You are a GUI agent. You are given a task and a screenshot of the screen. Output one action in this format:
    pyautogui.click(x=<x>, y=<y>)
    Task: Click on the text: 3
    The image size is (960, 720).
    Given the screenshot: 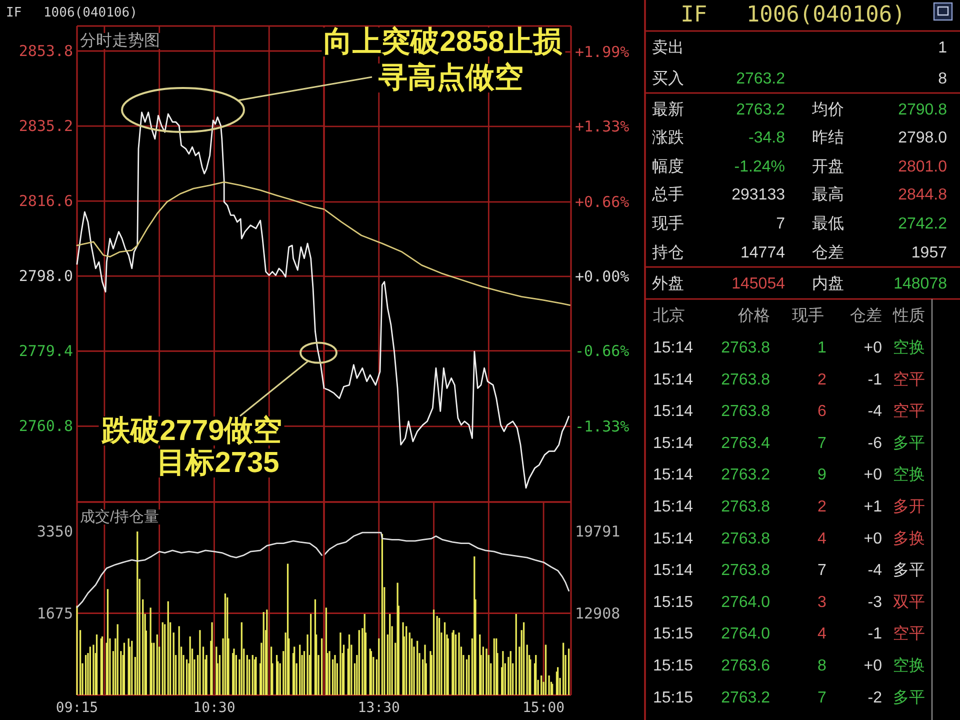 What is the action you would take?
    pyautogui.click(x=822, y=602)
    